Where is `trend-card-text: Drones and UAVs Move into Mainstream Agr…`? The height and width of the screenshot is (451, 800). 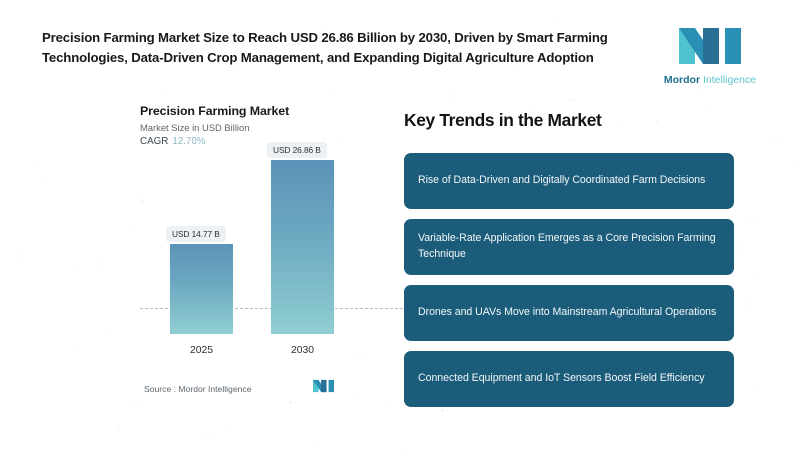 trend-card-text: Drones and UAVs Move into Mainstream Agr… is located at coordinates (567, 312).